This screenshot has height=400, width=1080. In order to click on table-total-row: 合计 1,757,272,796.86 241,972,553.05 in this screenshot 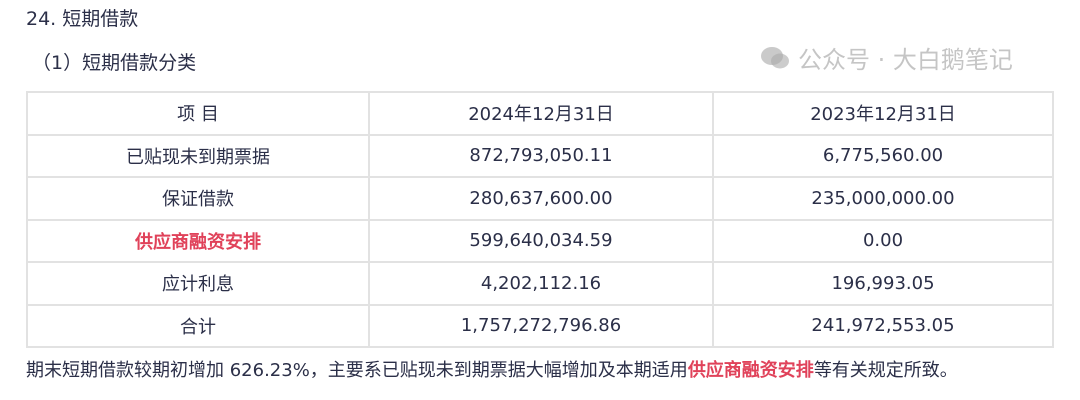, I will do `click(540, 325)`.